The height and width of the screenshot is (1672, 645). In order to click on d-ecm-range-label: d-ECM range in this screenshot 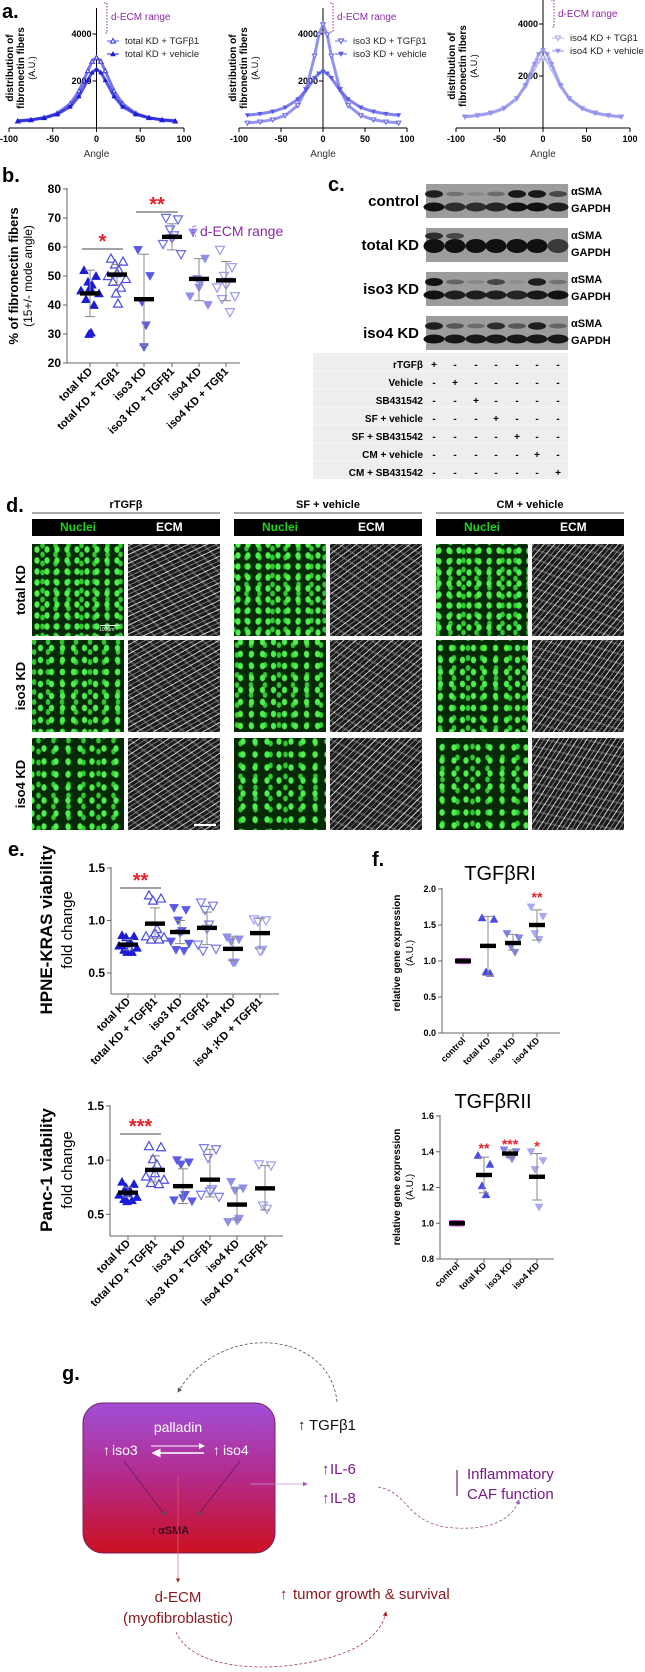, I will do `click(241, 231)`.